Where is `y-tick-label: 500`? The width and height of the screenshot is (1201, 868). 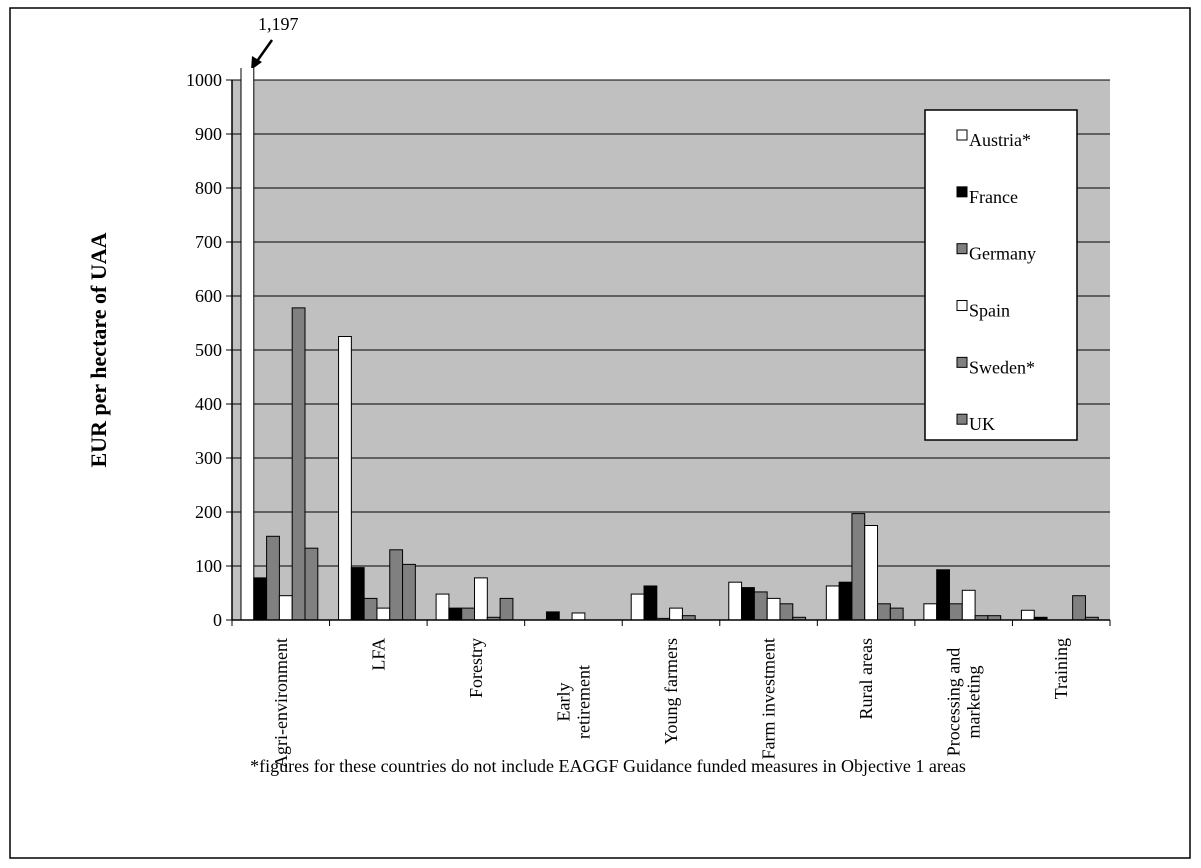 y-tick-label: 500 is located at coordinates (208, 350).